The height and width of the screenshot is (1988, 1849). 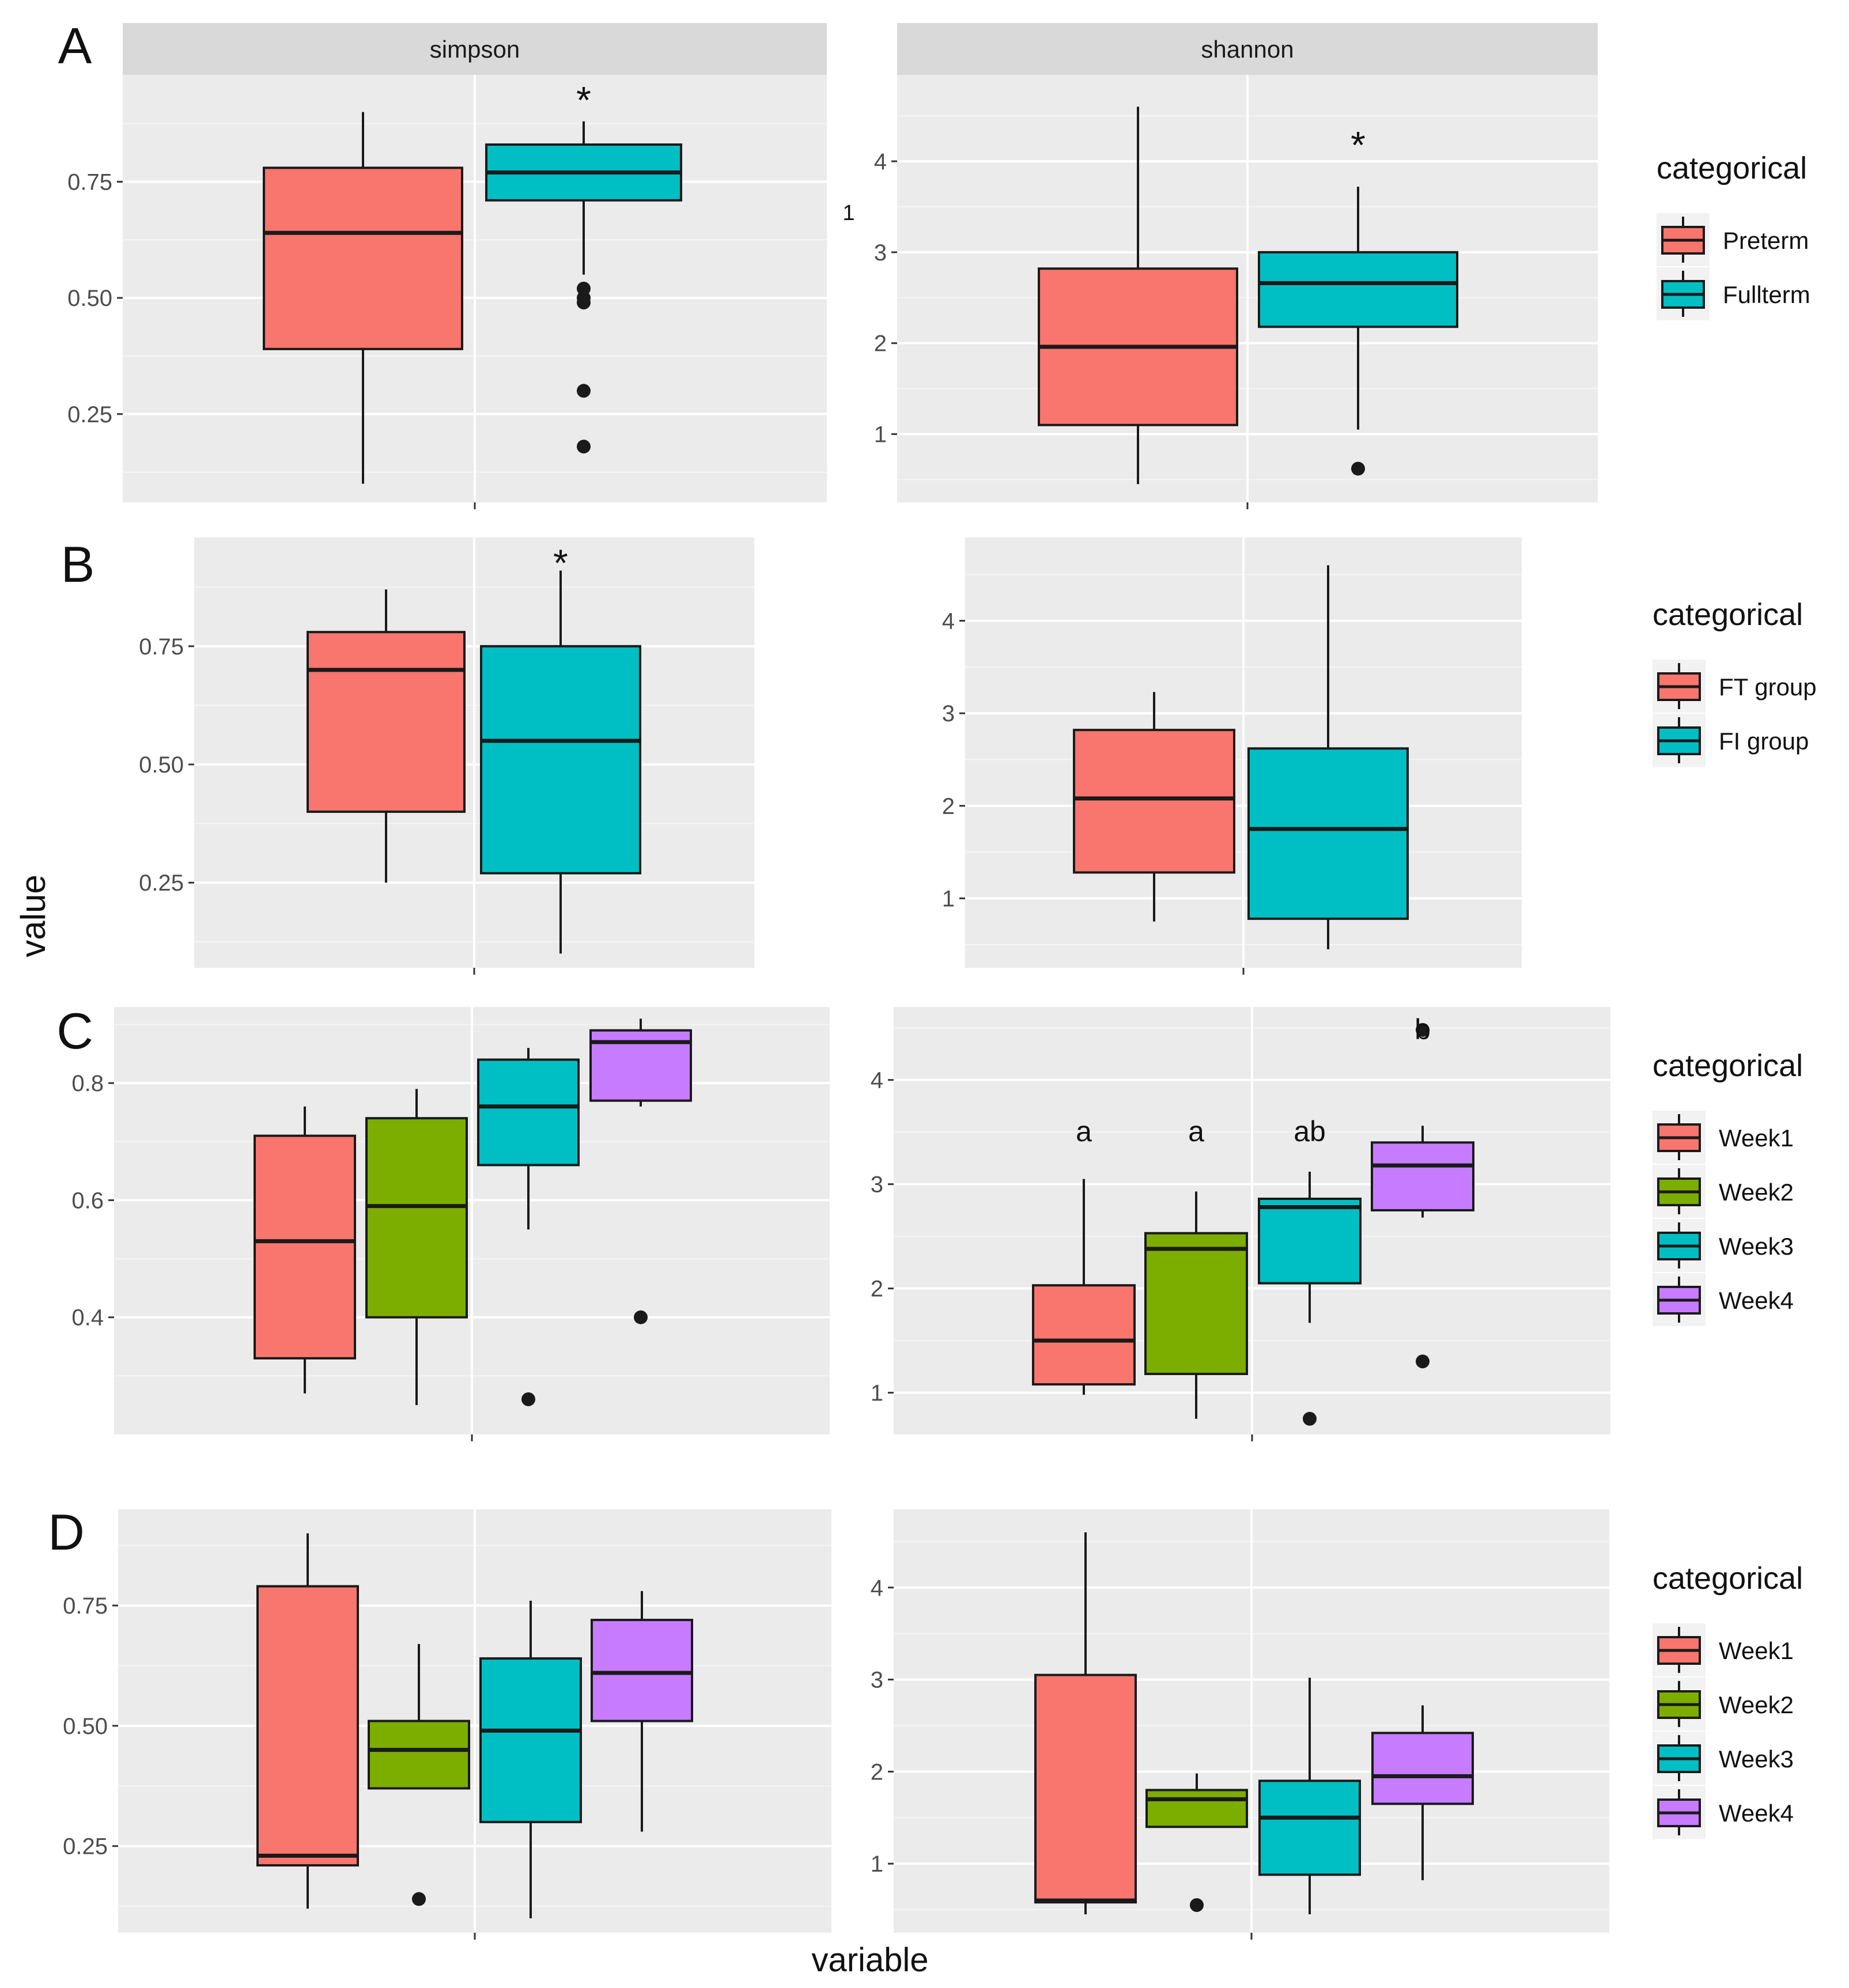 What do you see at coordinates (869, 1960) in the screenshot?
I see `figure-xlabel: variable` at bounding box center [869, 1960].